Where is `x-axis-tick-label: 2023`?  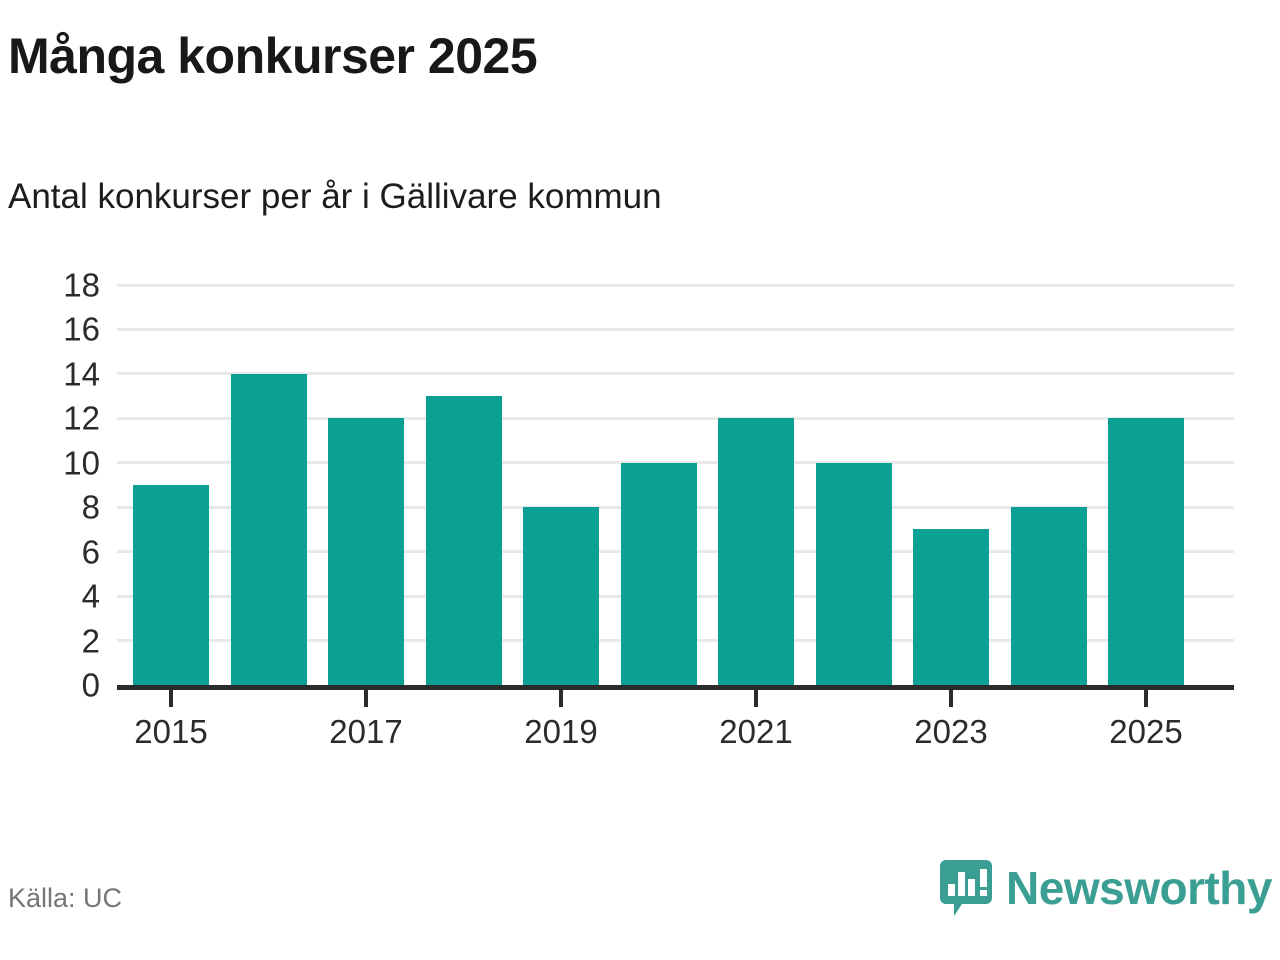 x-axis-tick-label: 2023 is located at coordinates (951, 731).